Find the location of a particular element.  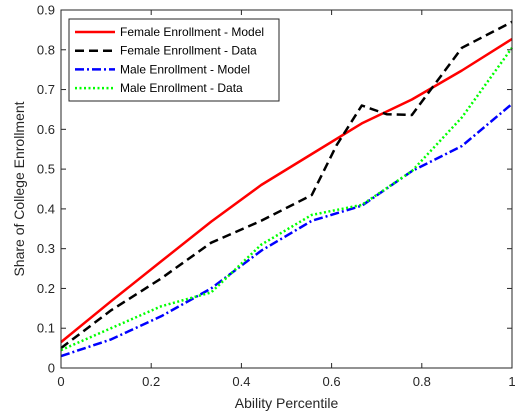

legend-label: Male Enrollment - Model is located at coordinates (185, 69).